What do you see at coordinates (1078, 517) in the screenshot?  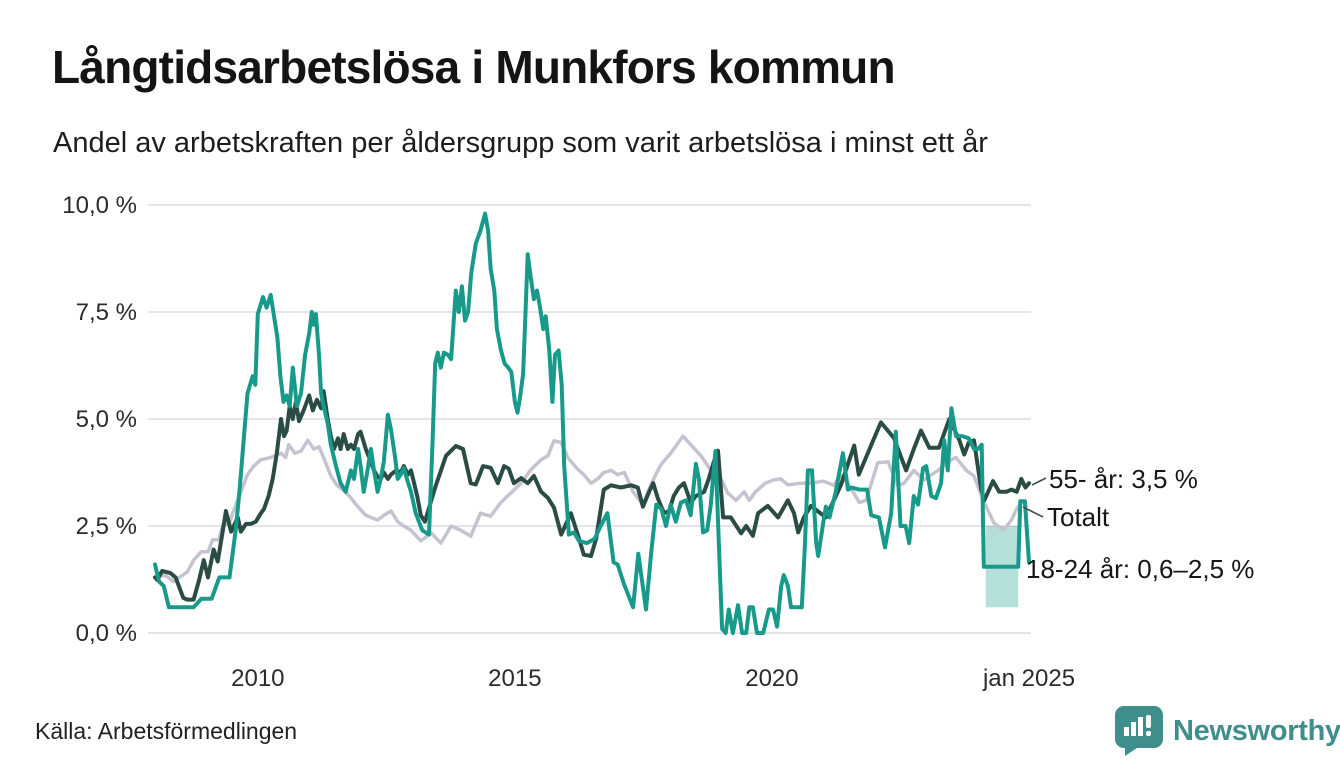 I see `series-annotation-label-totalt: Totalt` at bounding box center [1078, 517].